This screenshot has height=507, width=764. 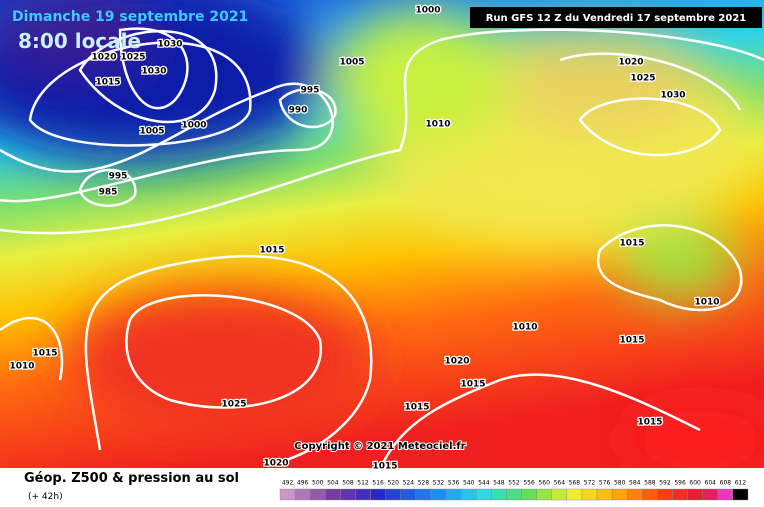 I want to click on scale-label: 508, so click(x=348, y=483).